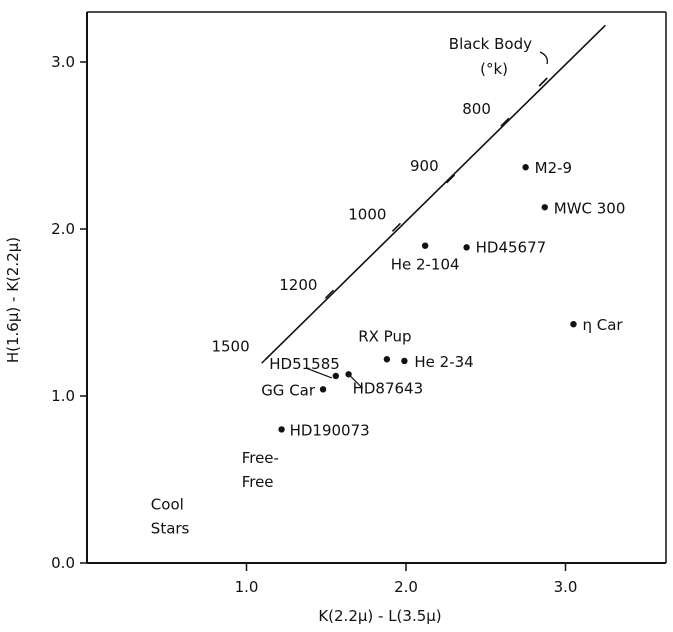 This screenshot has width=673, height=632. Describe the element at coordinates (494, 69) in the screenshot. I see `black-body-unit: (°k)` at that location.